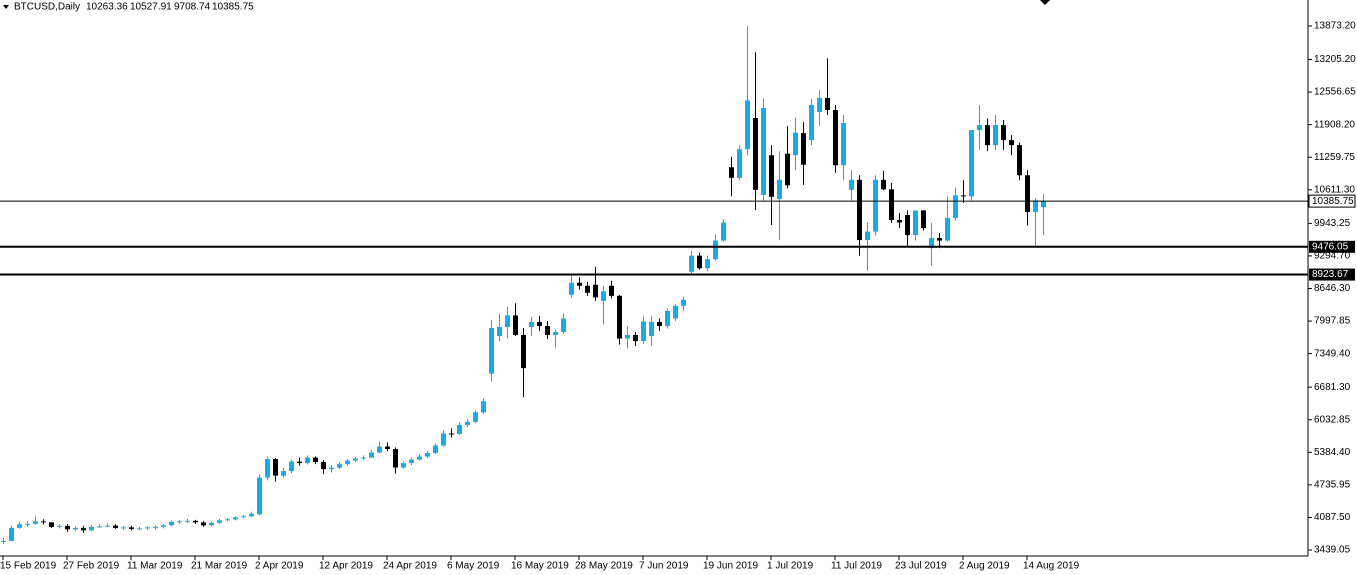 The width and height of the screenshot is (1357, 575). What do you see at coordinates (1334, 189) in the screenshot?
I see `y-tick-label: 10611.30` at bounding box center [1334, 189].